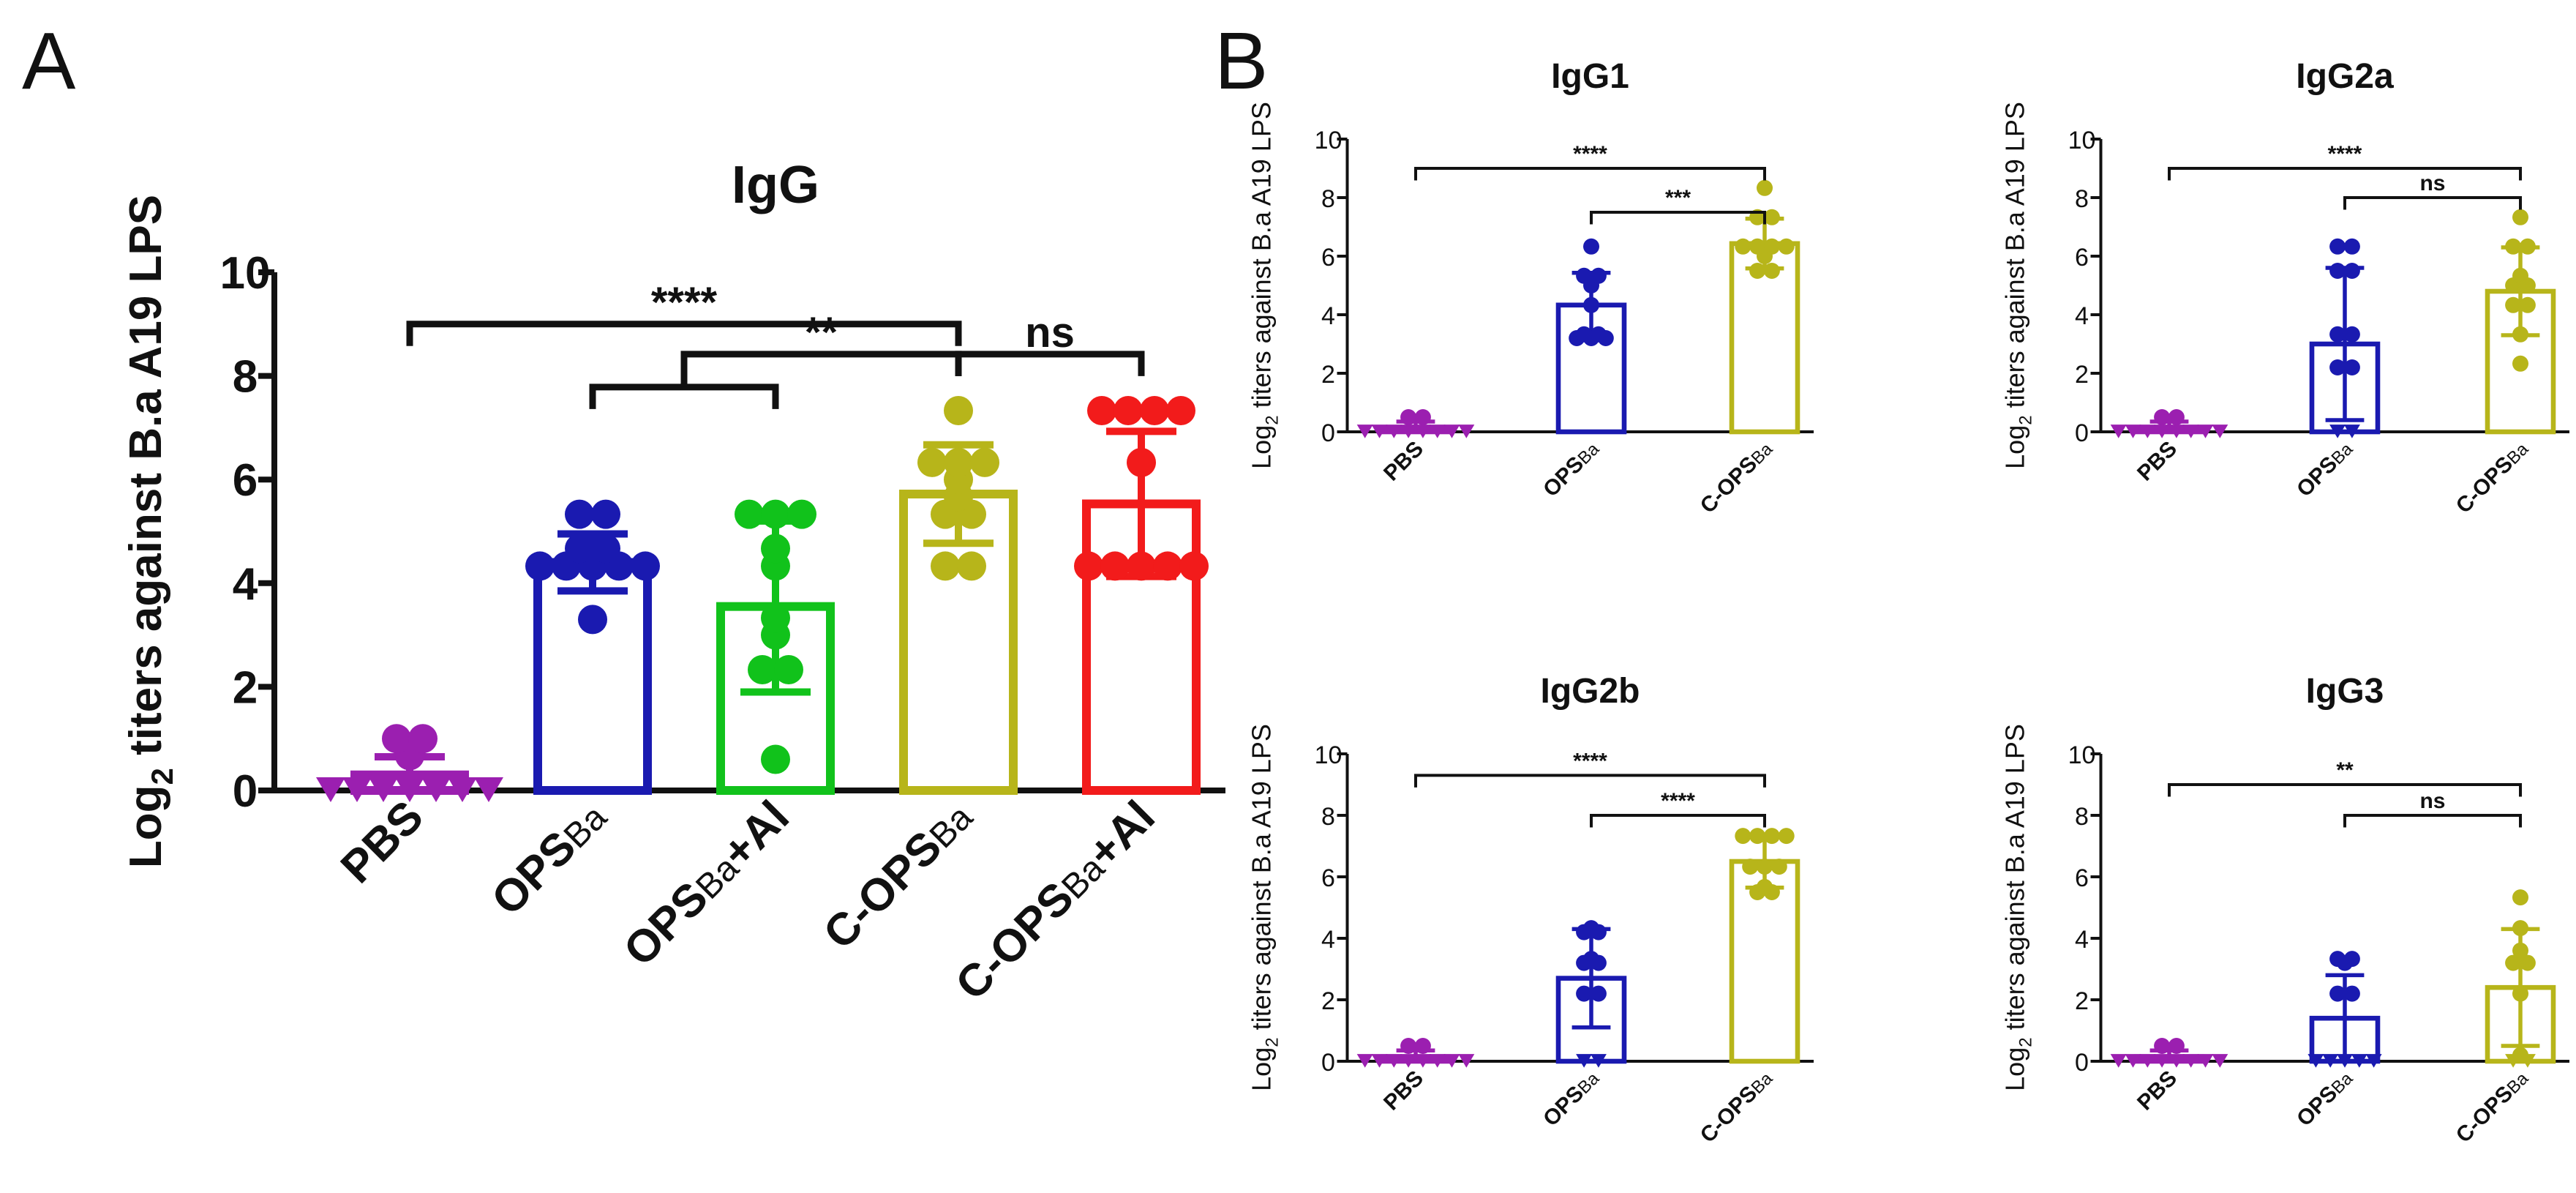 The image size is (2576, 1193). What do you see at coordinates (549, 858) in the screenshot?
I see `x-tick-label-a-1: OPSBa` at bounding box center [549, 858].